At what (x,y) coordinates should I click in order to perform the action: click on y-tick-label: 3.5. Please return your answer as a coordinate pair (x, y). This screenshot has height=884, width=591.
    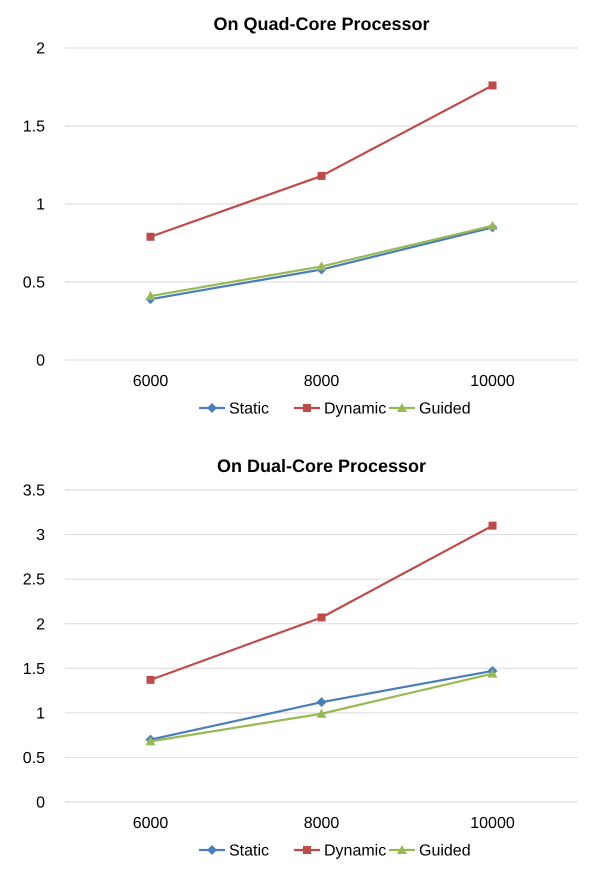
    Looking at the image, I should click on (34, 491).